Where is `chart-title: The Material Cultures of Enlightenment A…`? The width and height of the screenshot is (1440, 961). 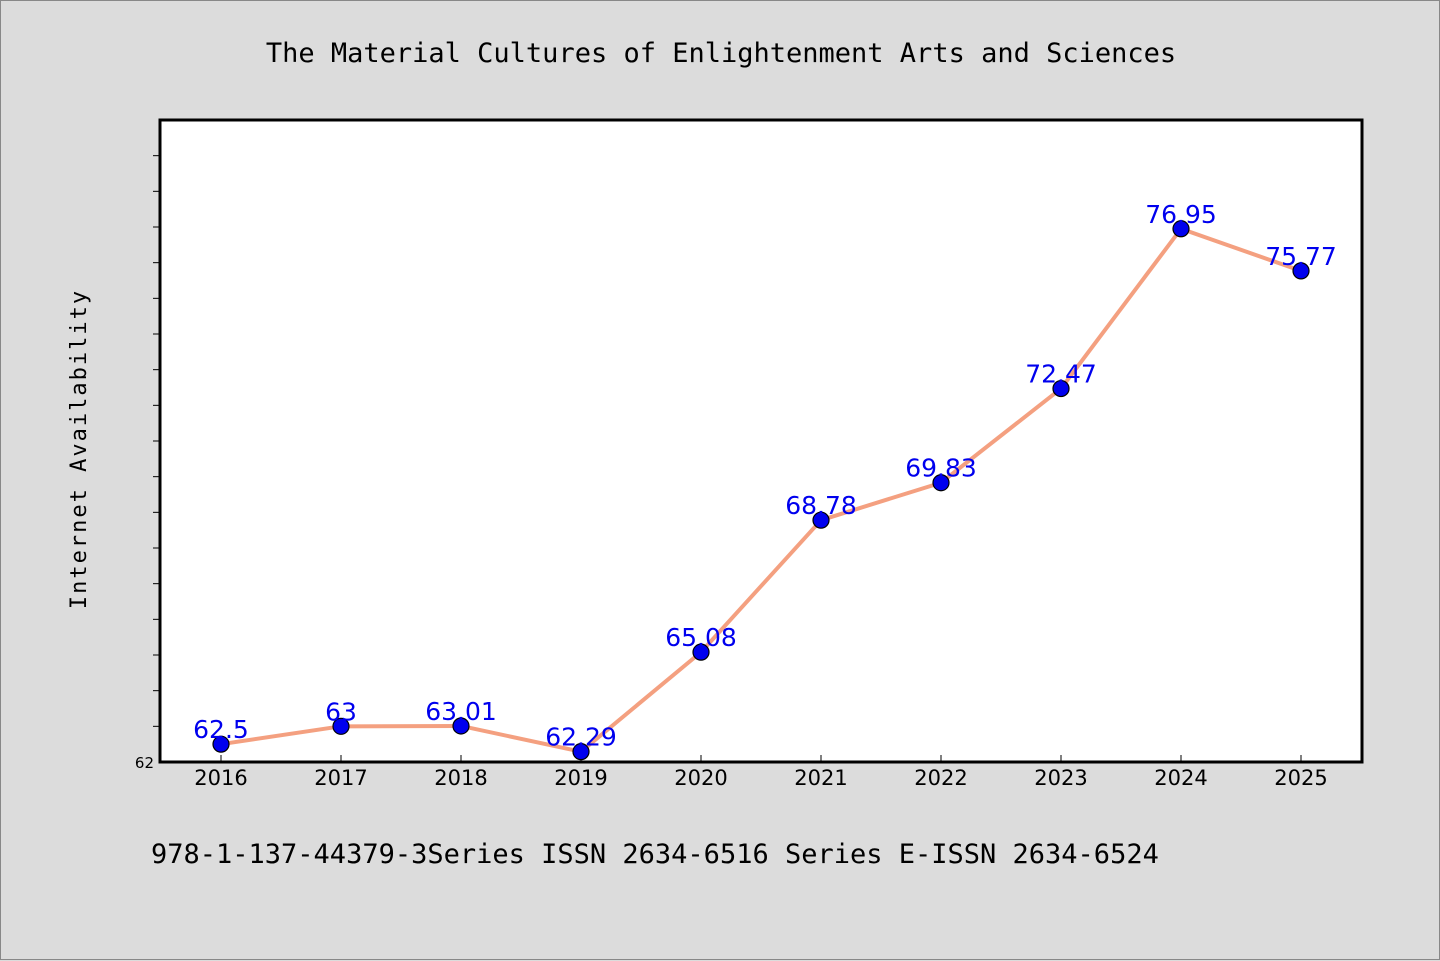
chart-title: The Material Cultures of Enlightenment A… is located at coordinates (721, 53).